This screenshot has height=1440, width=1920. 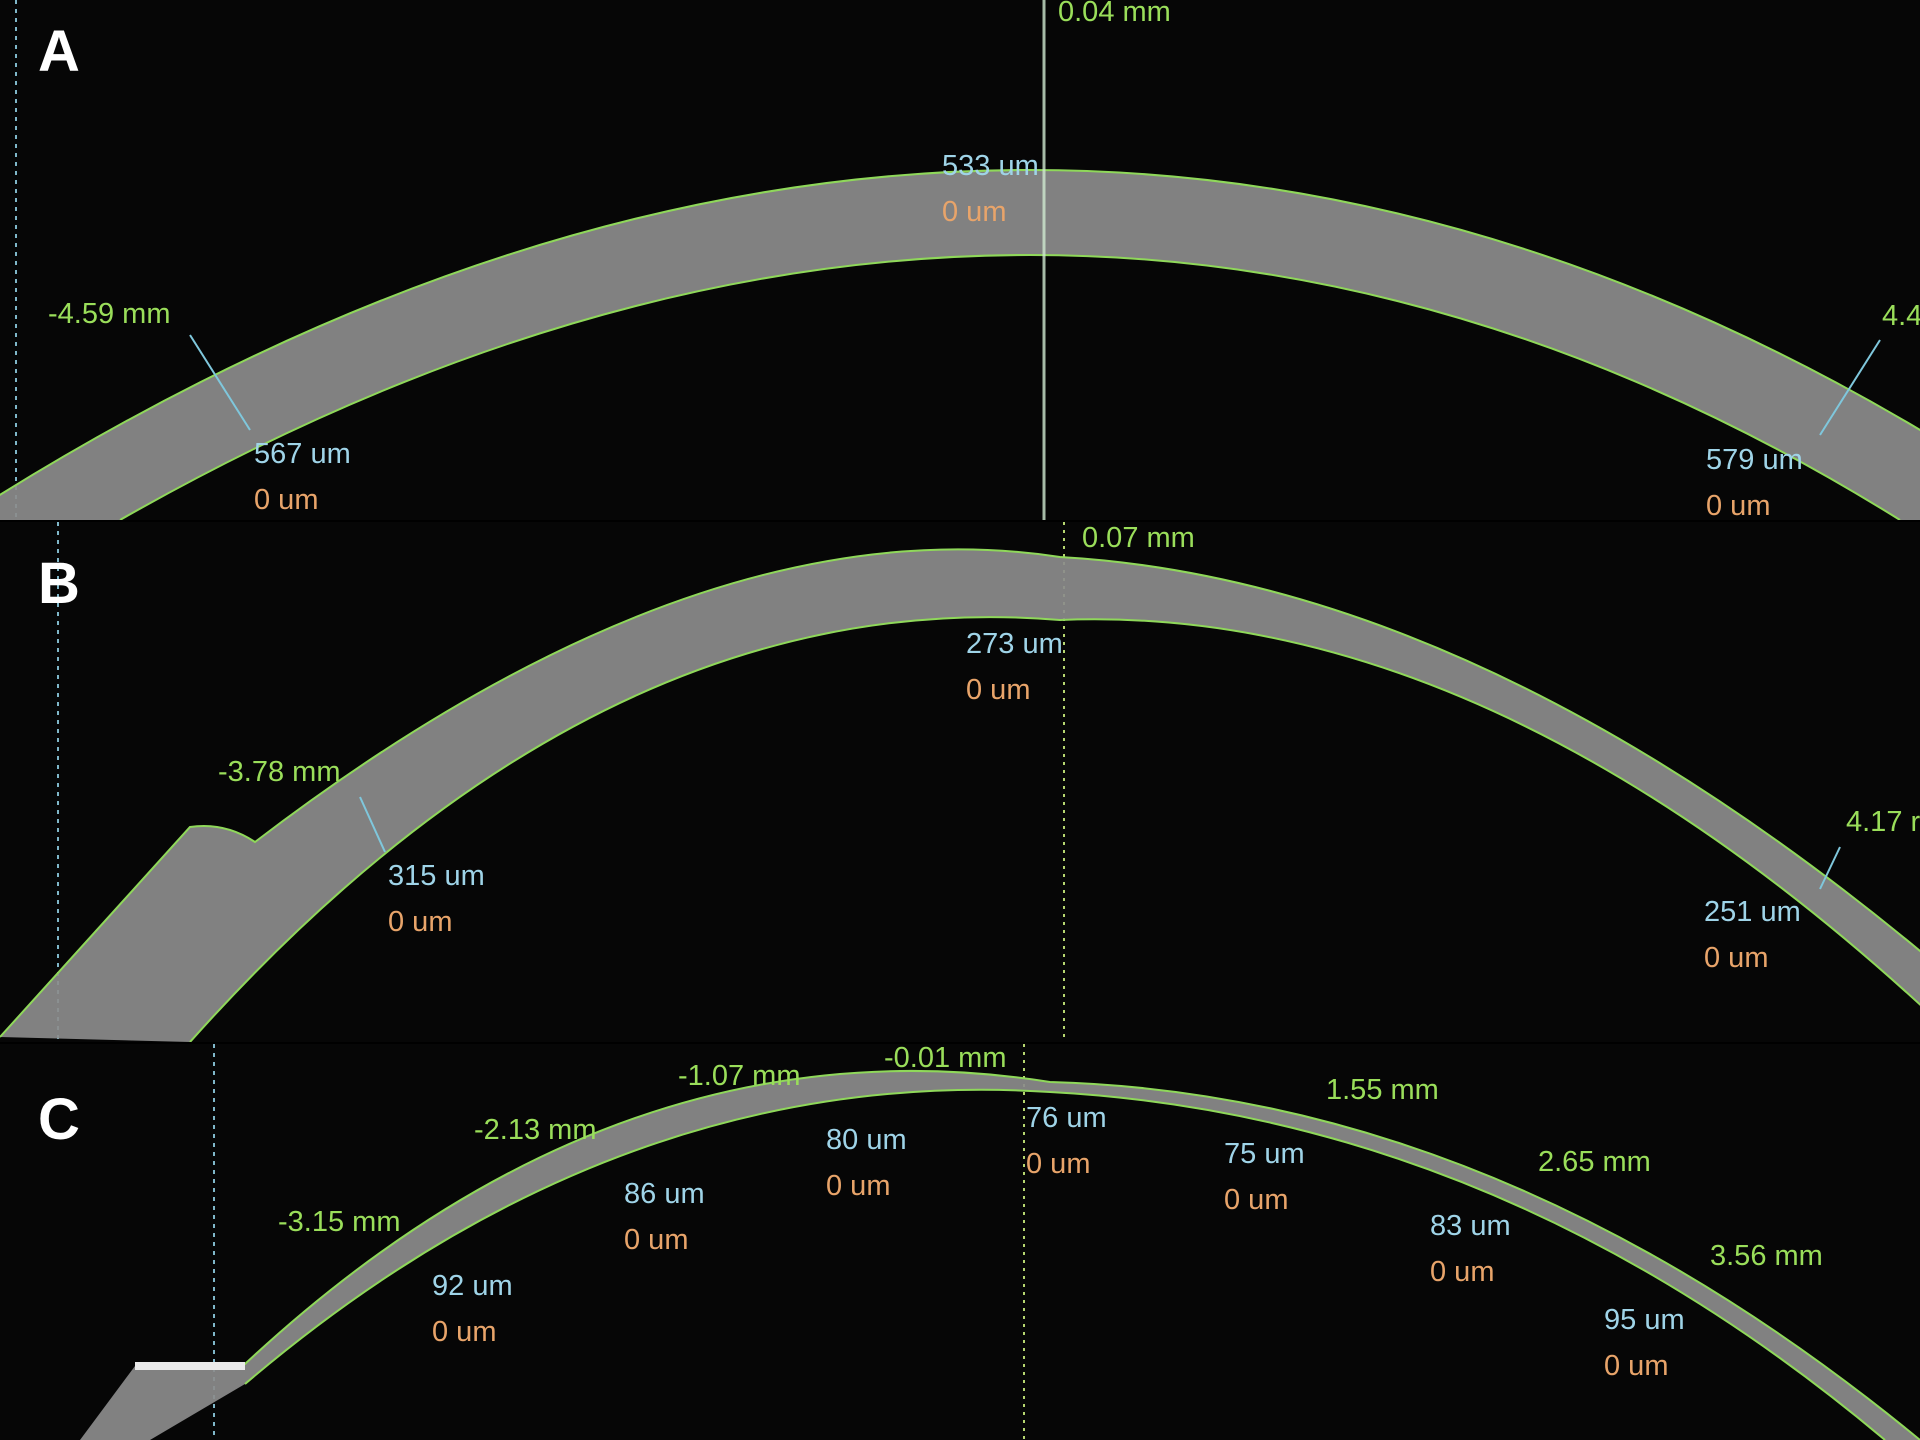 What do you see at coordinates (945, 1059) in the screenshot?
I see `position-label: -0.01 mm` at bounding box center [945, 1059].